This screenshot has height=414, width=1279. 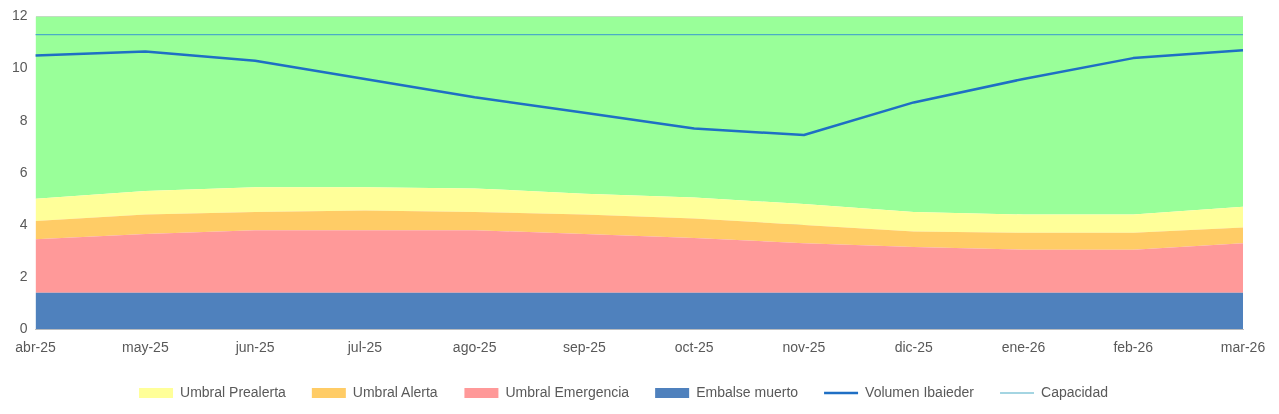 What do you see at coordinates (804, 347) in the screenshot?
I see `x-tick-label: nov-25` at bounding box center [804, 347].